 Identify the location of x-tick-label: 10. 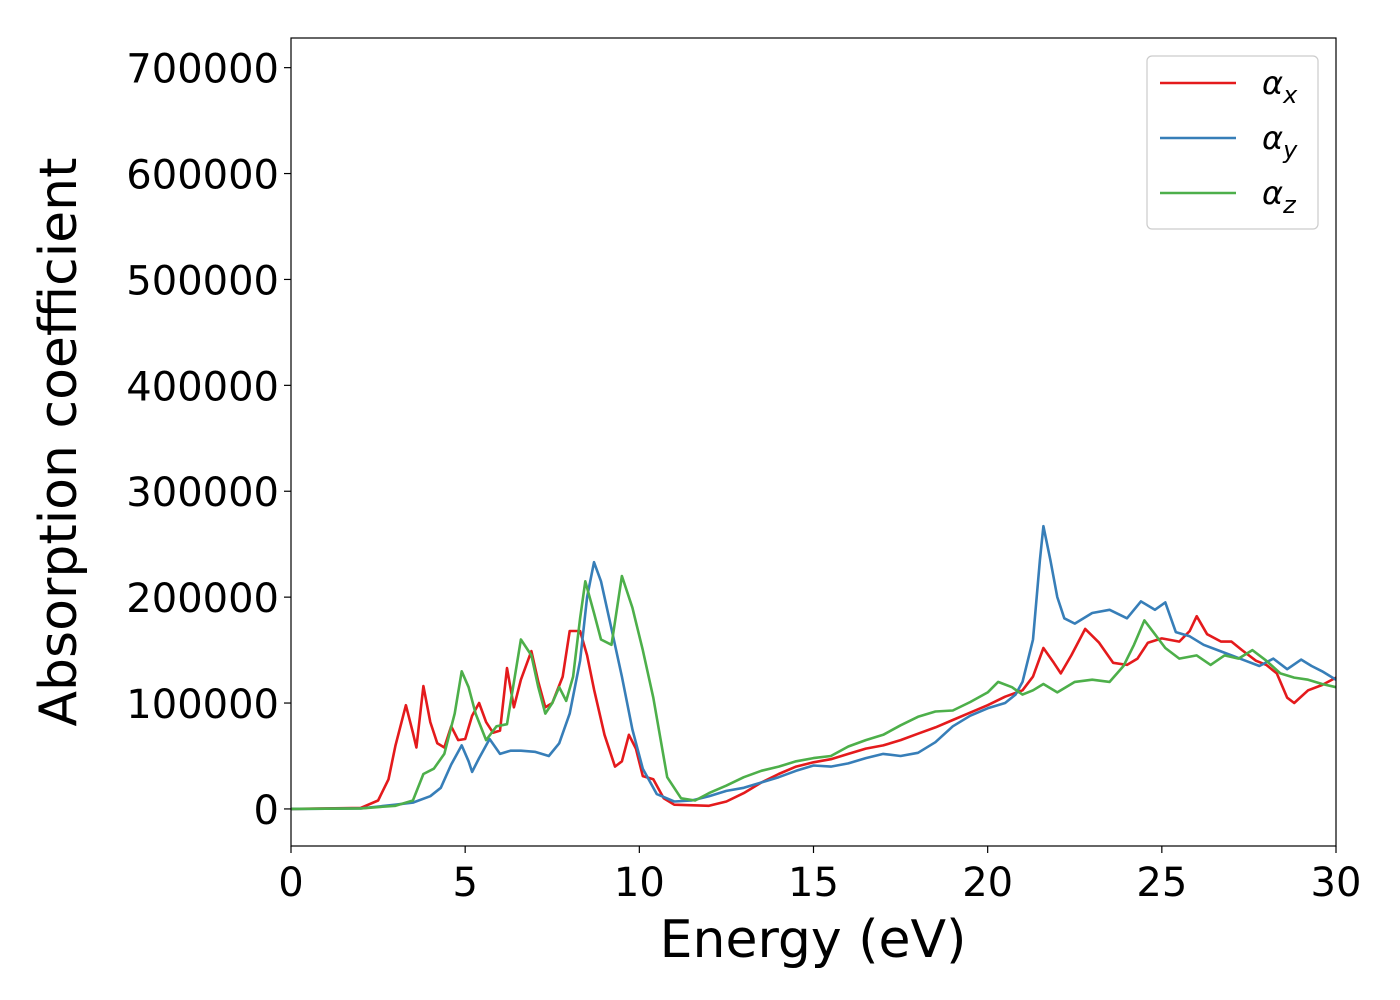
(639, 883).